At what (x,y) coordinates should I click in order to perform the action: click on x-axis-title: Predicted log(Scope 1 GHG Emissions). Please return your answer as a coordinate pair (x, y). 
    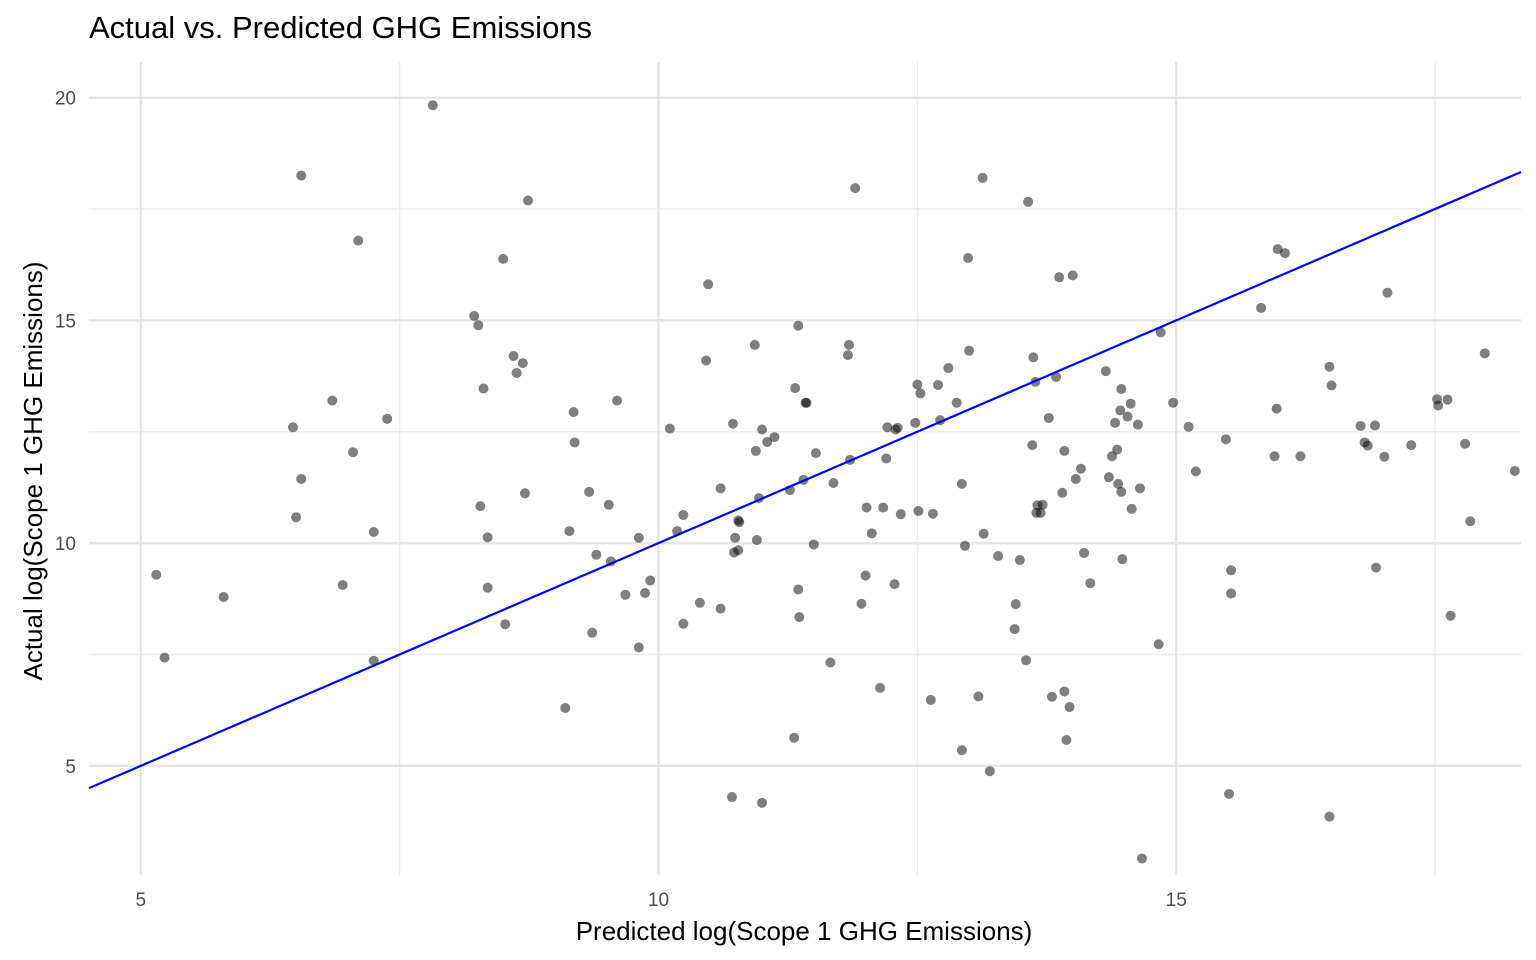
    Looking at the image, I should click on (804, 931).